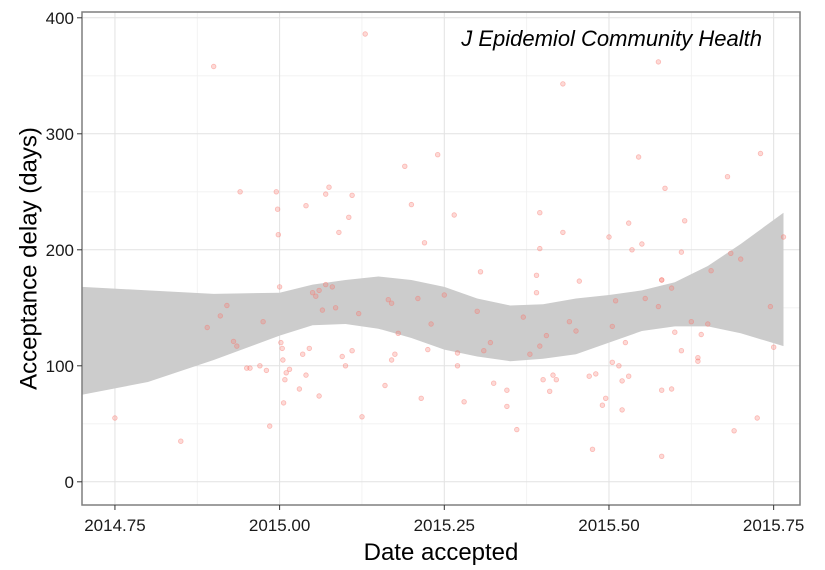 This screenshot has height=570, width=825. What do you see at coordinates (441, 552) in the screenshot?
I see `x-axis-title: Date accepted` at bounding box center [441, 552].